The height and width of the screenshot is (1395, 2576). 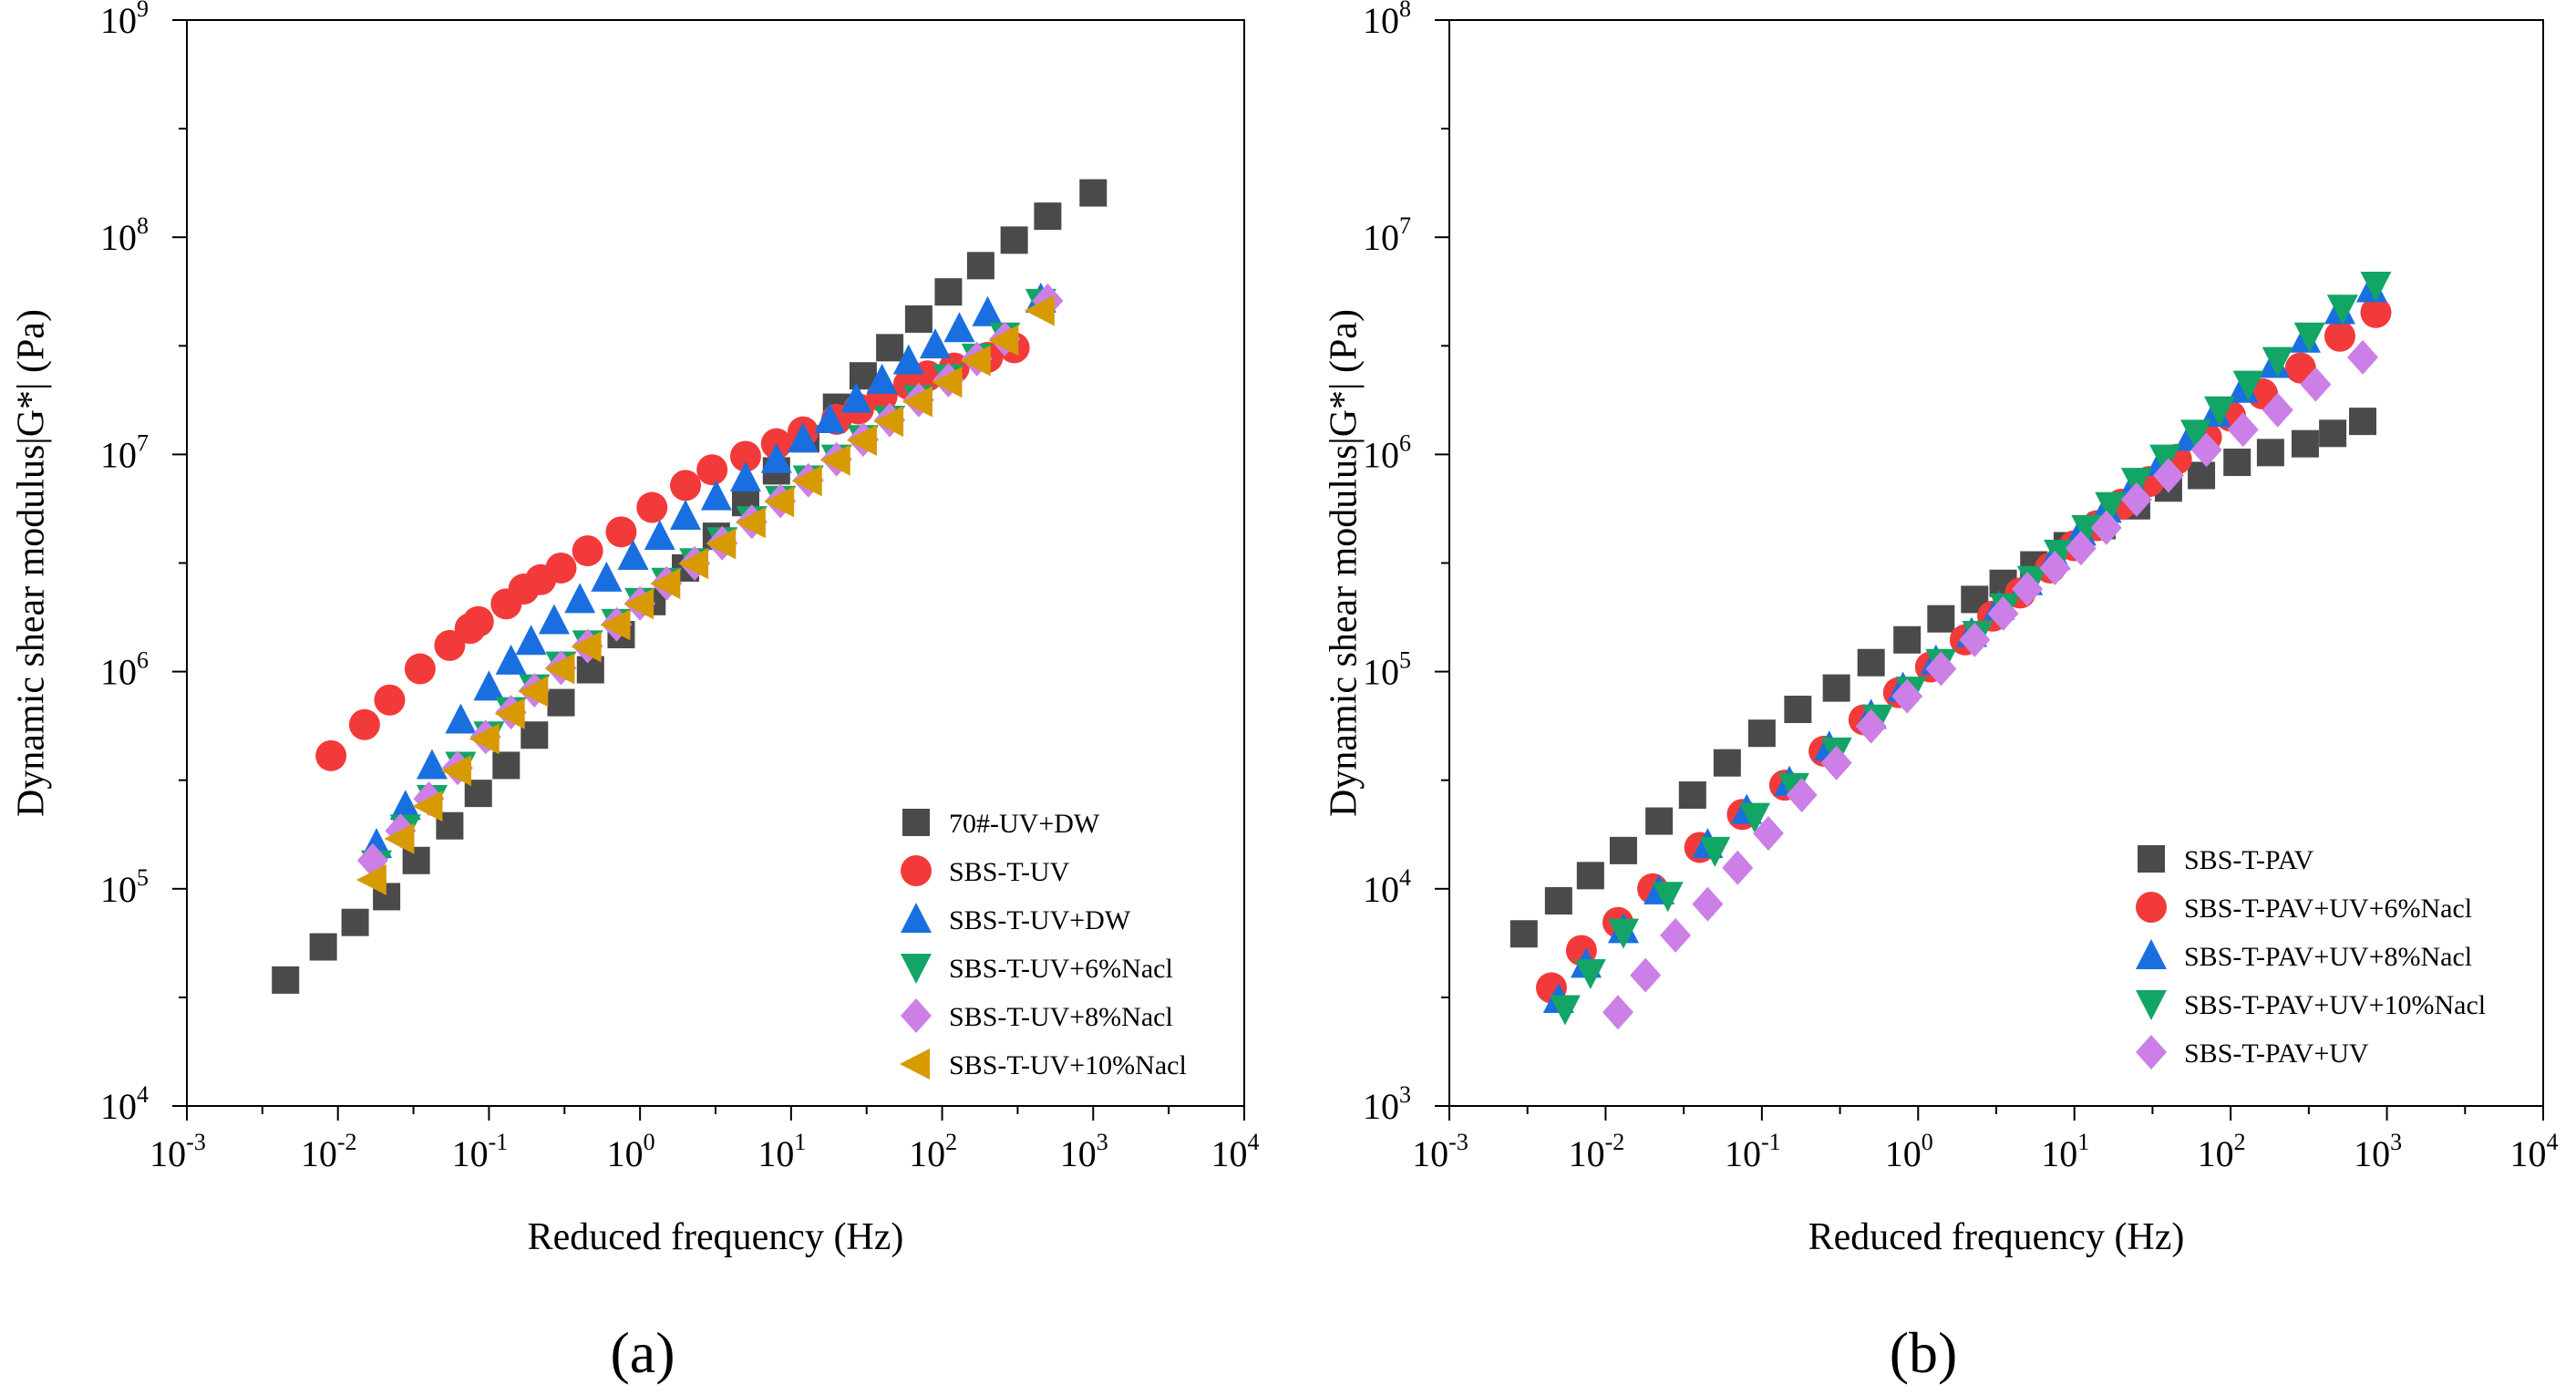 What do you see at coordinates (1405, 660) in the screenshot?
I see `y-tick-exponent: 5` at bounding box center [1405, 660].